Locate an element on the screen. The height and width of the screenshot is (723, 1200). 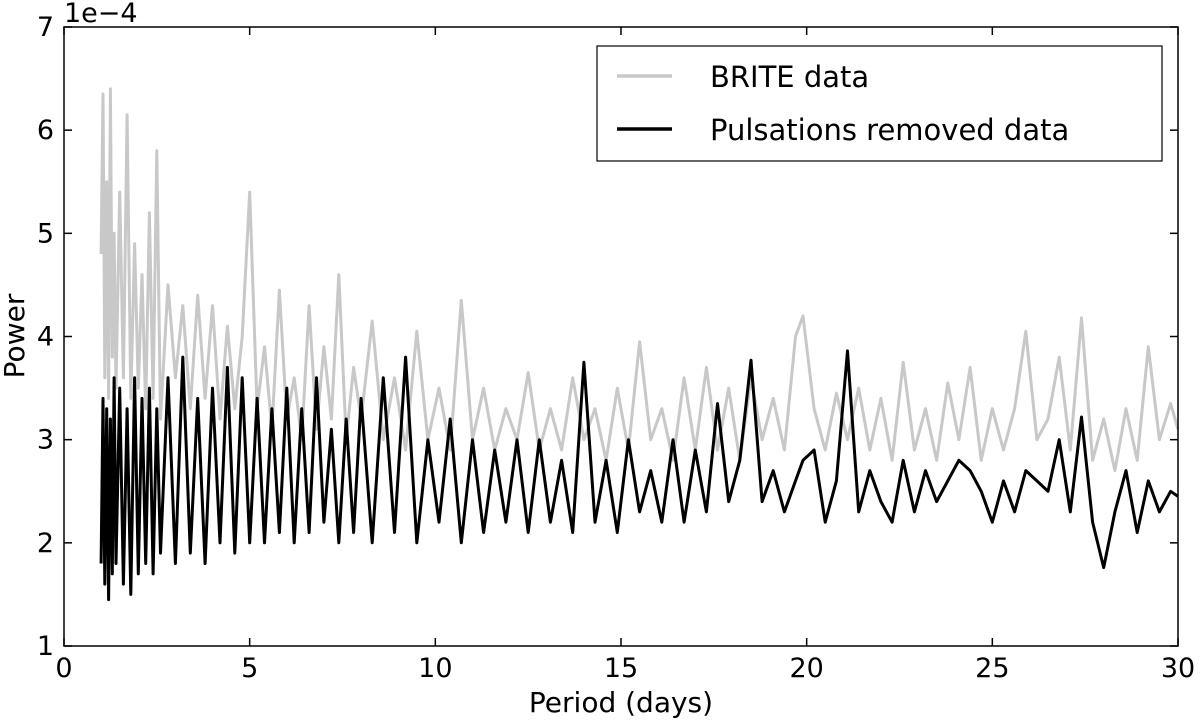
legend-label-brite: BRITE data is located at coordinates (789, 77).